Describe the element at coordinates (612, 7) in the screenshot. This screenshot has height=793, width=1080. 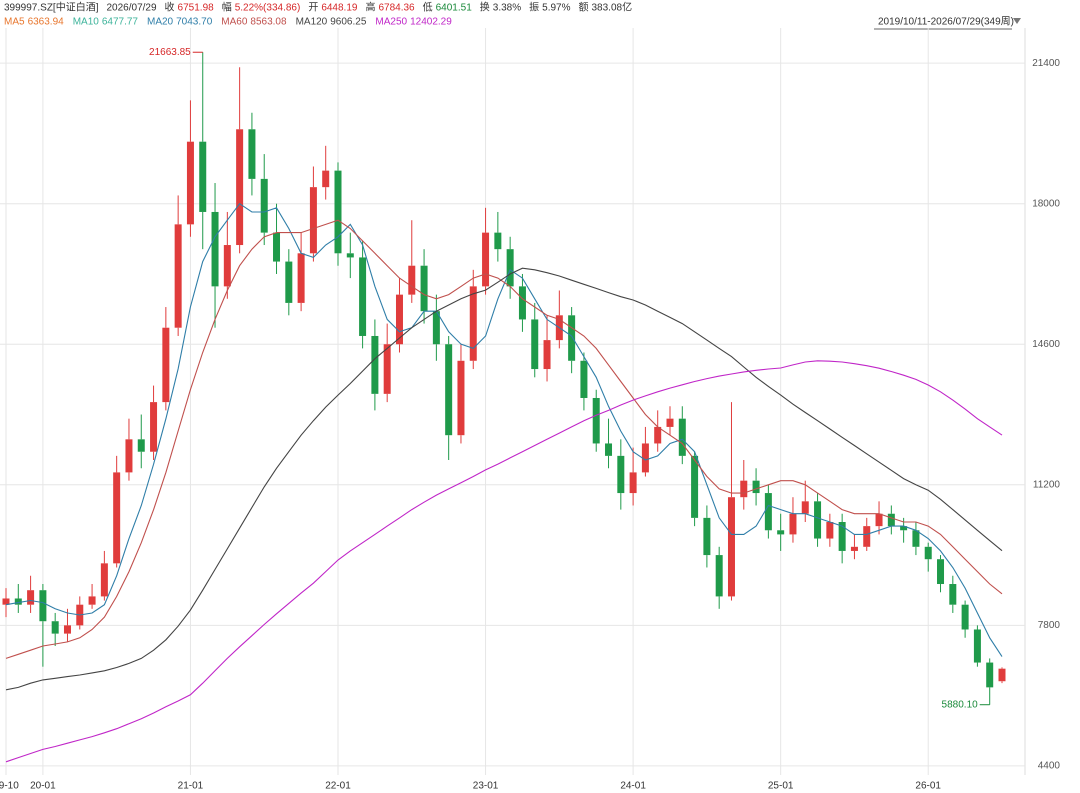
I see `header-item: 383.08亿` at that location.